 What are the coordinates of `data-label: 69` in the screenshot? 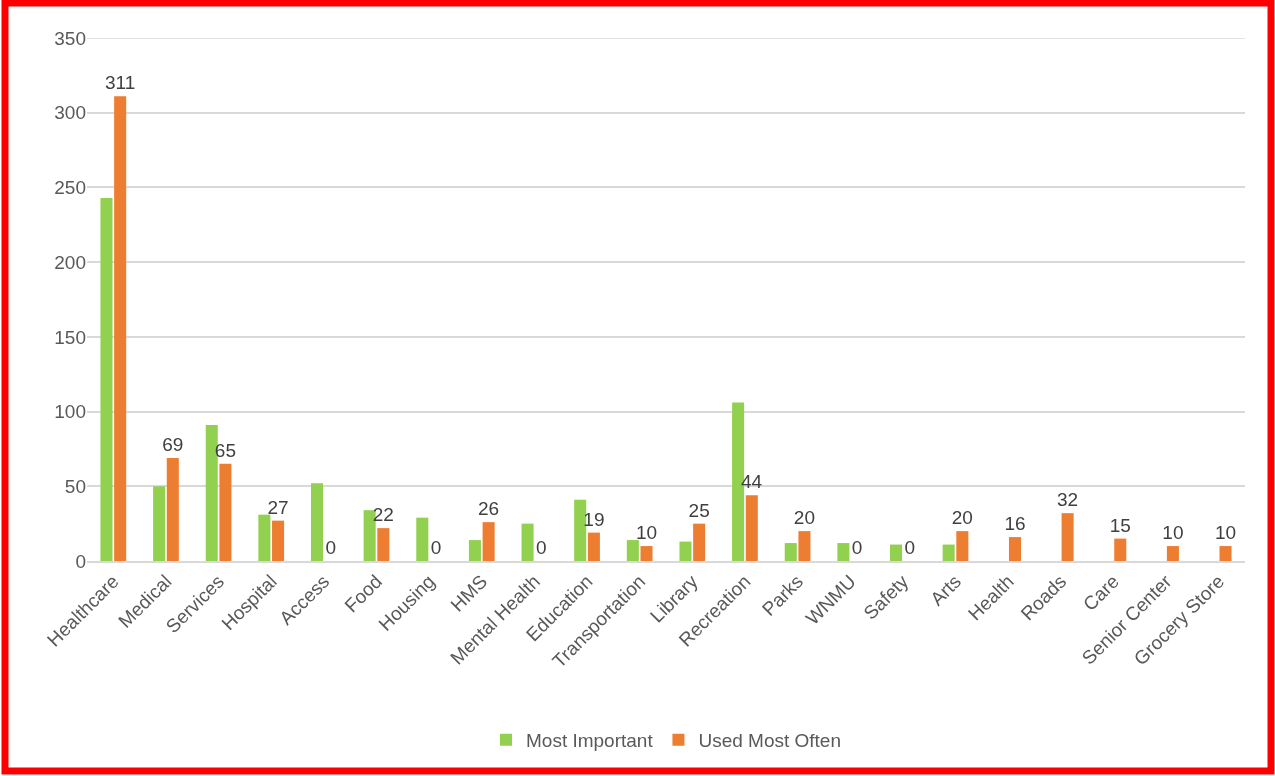 It's located at (173, 444).